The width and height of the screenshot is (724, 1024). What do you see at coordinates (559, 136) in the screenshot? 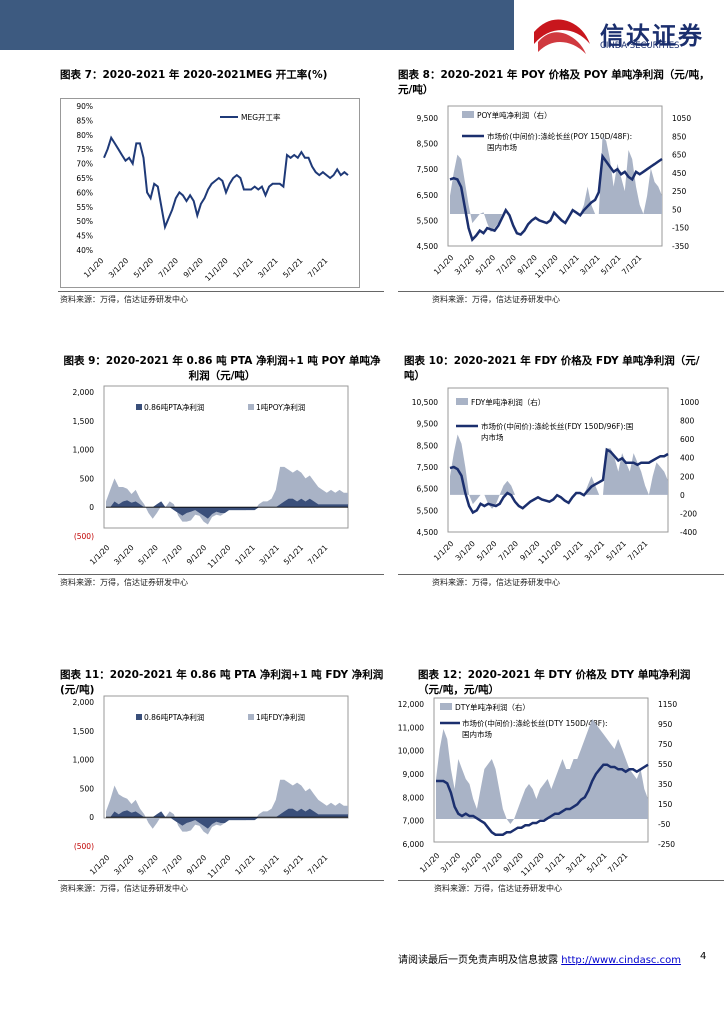
I see `legend-price-line1: 市场价(中间价):涤纶长丝(POY 150D/48F):` at bounding box center [559, 136].